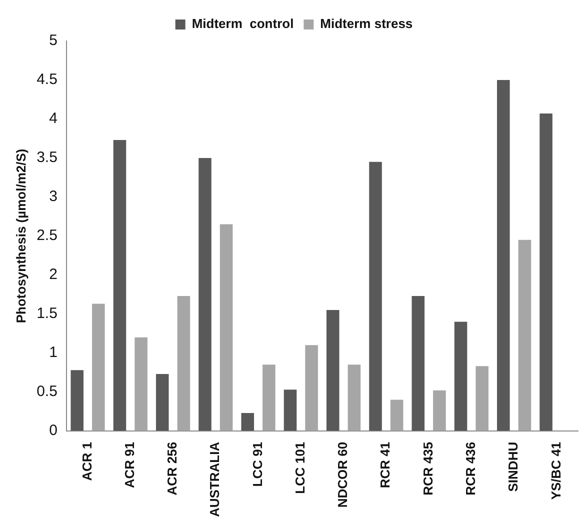 Image resolution: width=588 pixels, height=524 pixels. I want to click on y-tick-label: 2.5, so click(47, 235).